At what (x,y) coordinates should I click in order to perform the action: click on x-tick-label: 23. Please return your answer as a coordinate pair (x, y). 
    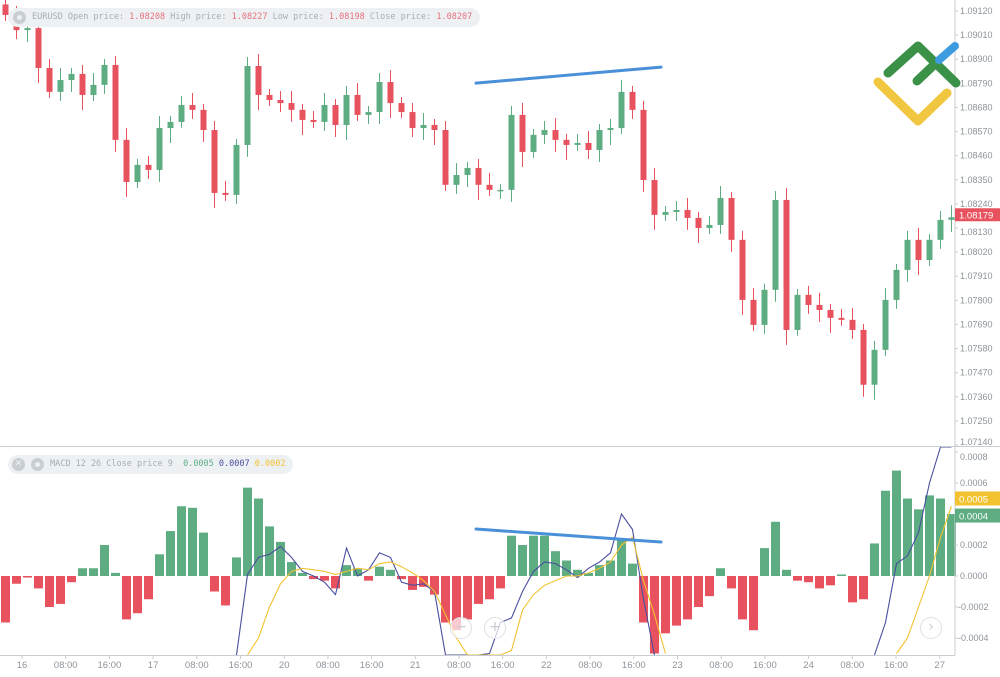
    Looking at the image, I should click on (677, 665).